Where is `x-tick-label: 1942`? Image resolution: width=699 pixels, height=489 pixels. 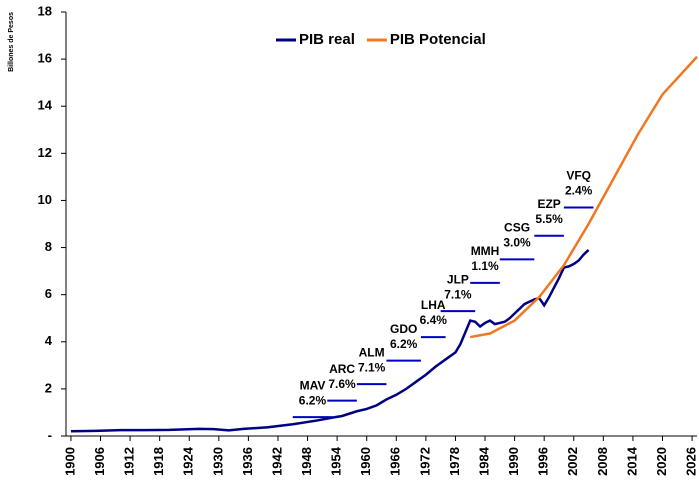
x-tick-label: 1942 is located at coordinates (276, 461).